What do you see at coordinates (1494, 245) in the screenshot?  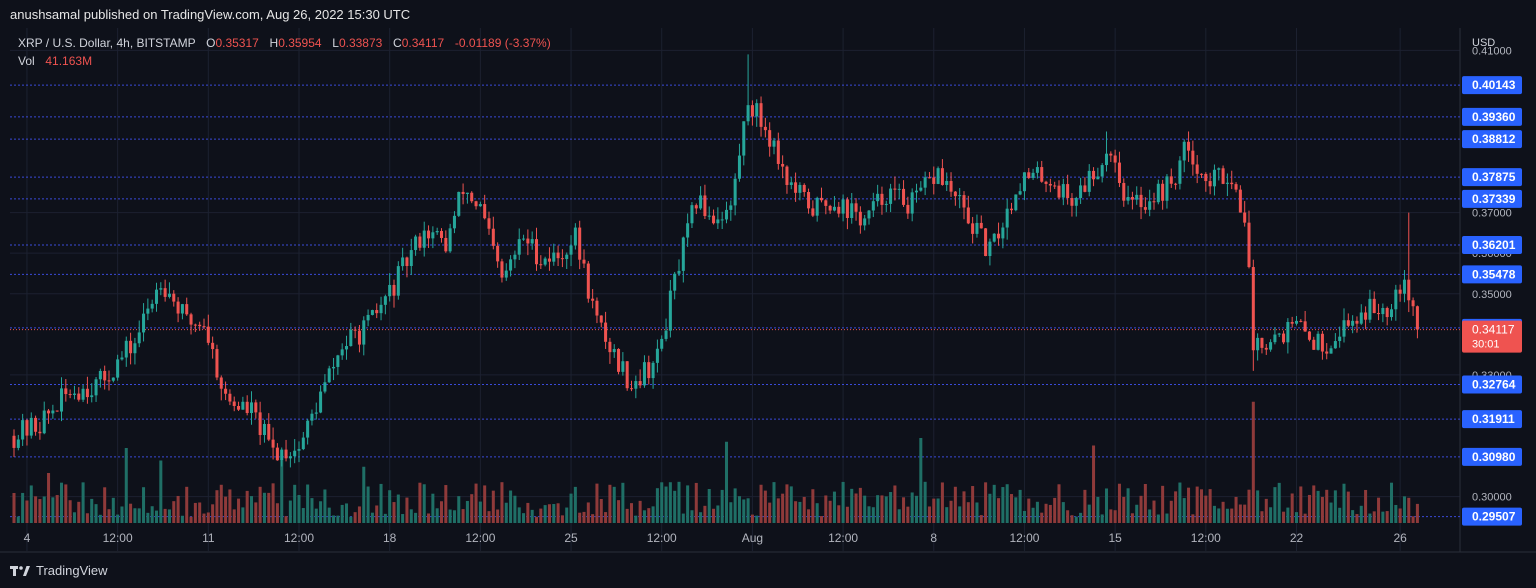 I see `level-badge-text: 0.36201` at bounding box center [1494, 245].